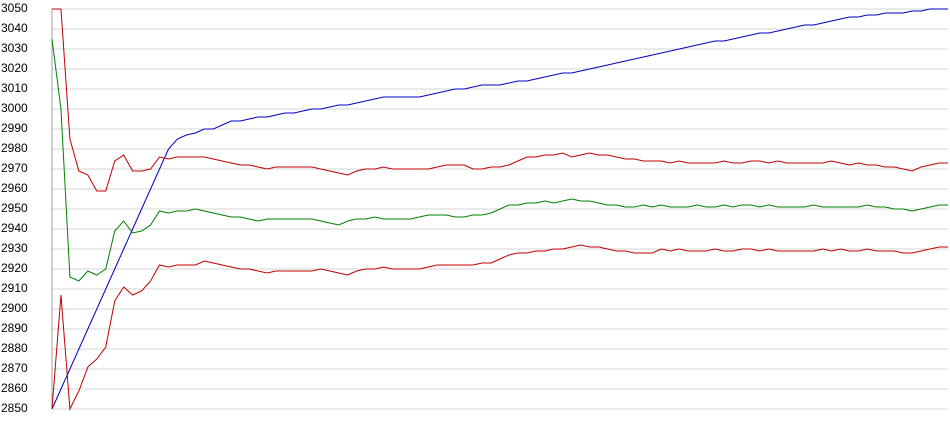 Image resolution: width=950 pixels, height=435 pixels. Describe the element at coordinates (14, 8) in the screenshot. I see `y-tick-label: 3050` at that location.